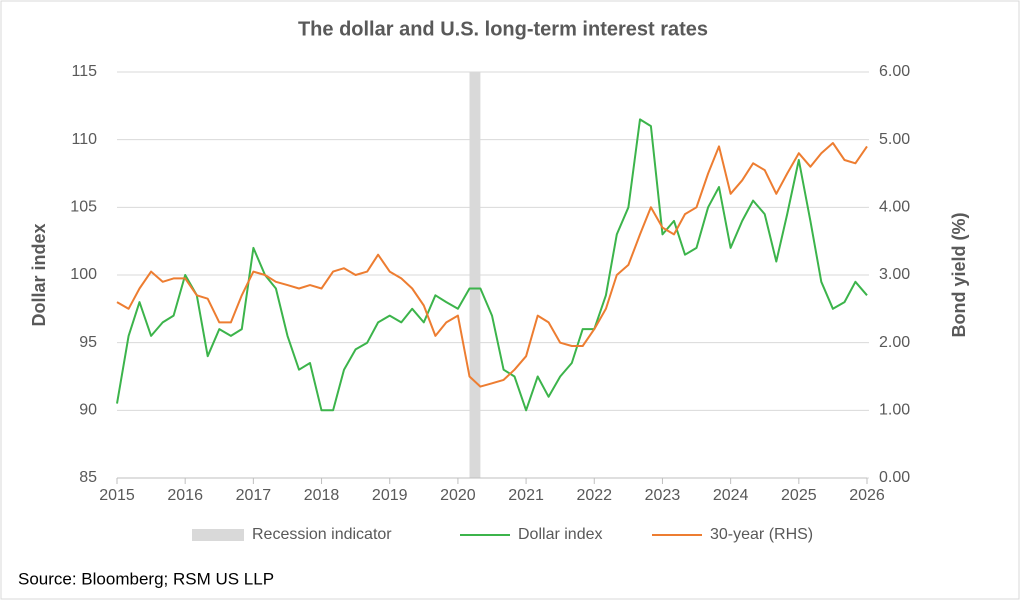  Describe the element at coordinates (254, 495) in the screenshot. I see `x-tick-label: 2017` at that location.